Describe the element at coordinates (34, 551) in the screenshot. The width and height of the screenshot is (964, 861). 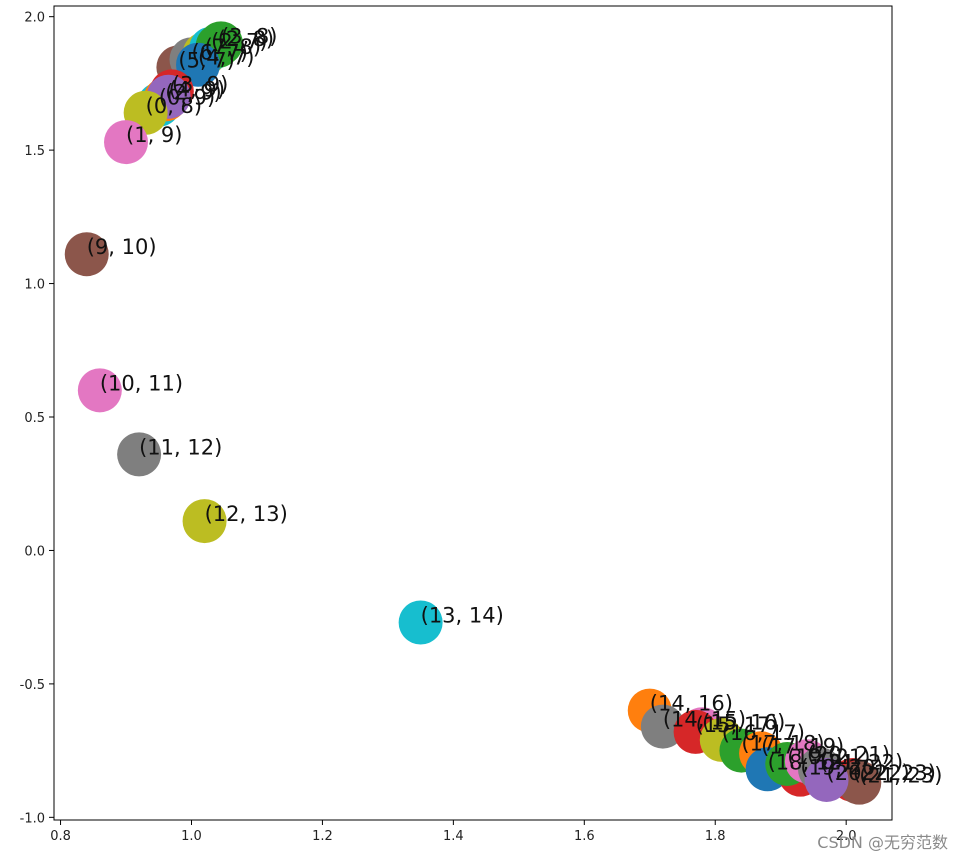
I see `y-tick-label: 0.0` at that location.